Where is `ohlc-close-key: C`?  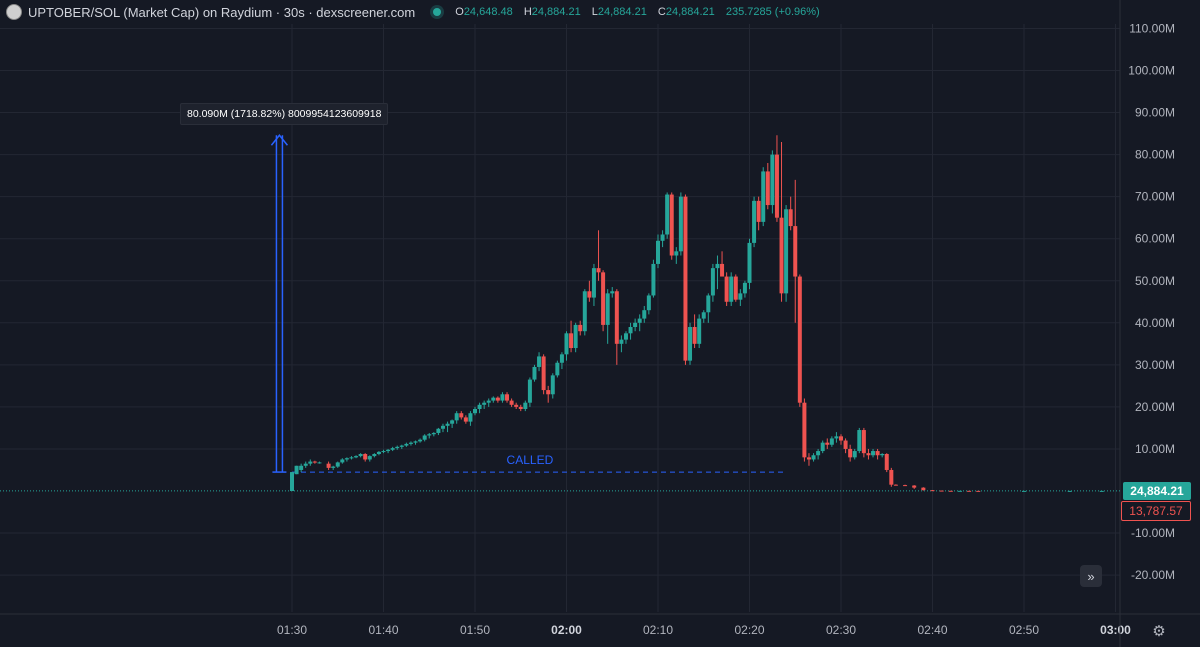
ohlc-close-key: C is located at coordinates (661, 12).